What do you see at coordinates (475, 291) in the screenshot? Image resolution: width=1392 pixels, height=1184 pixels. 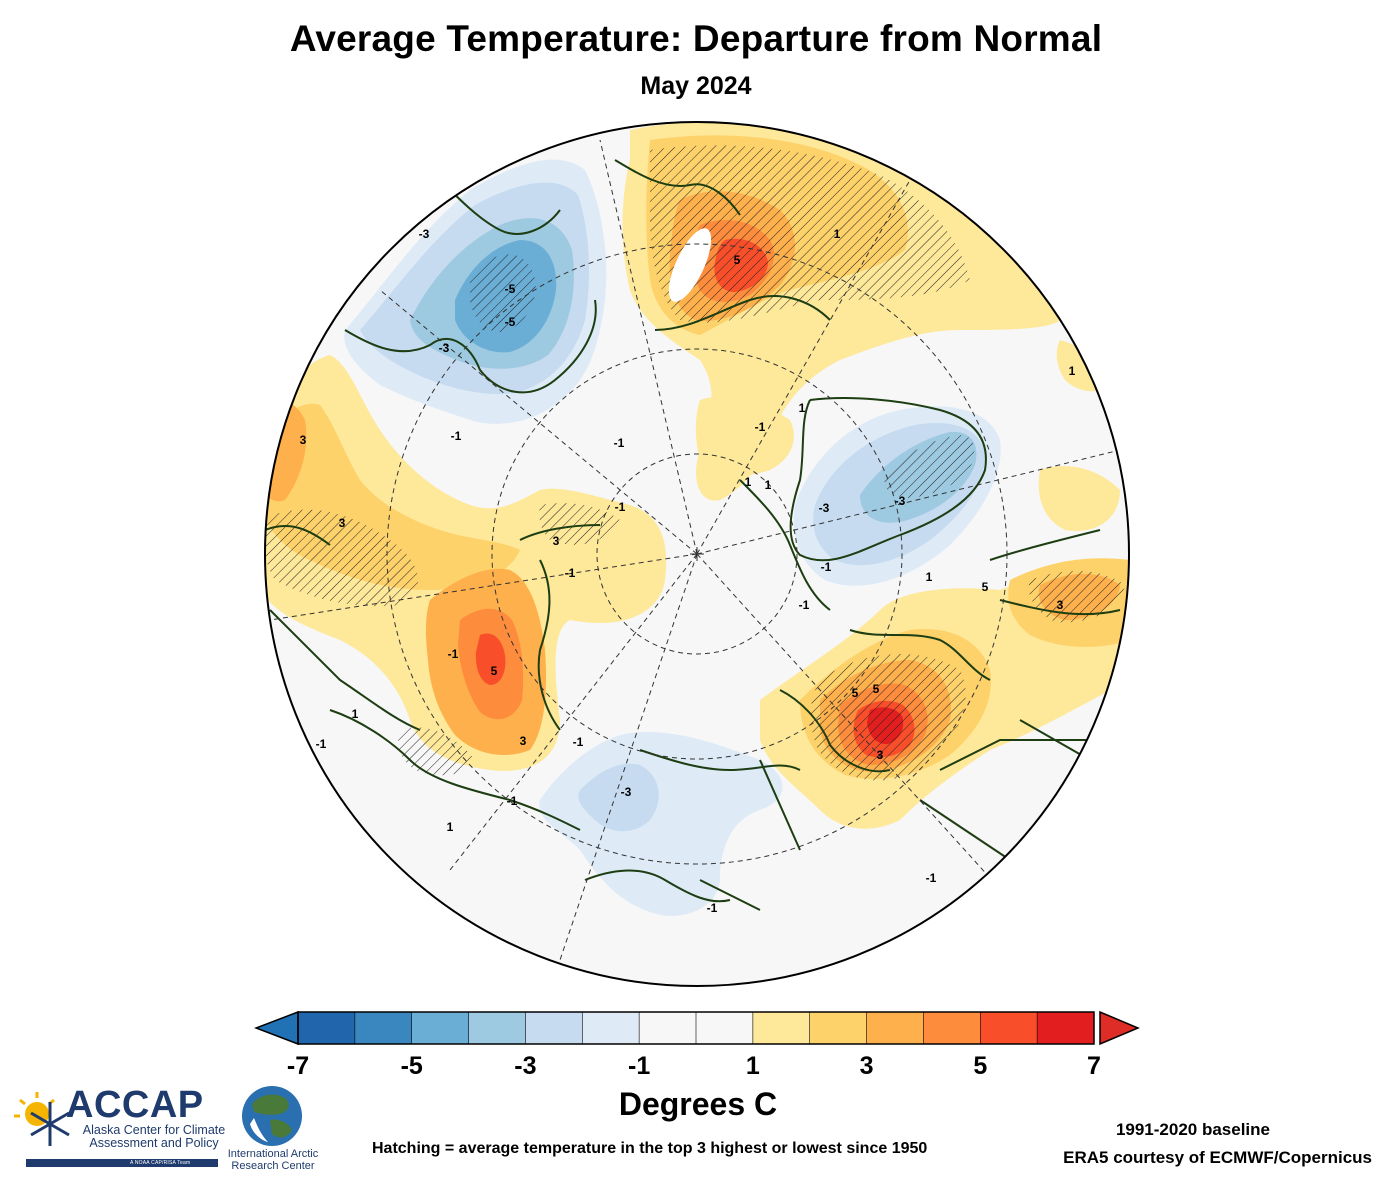 I see `cold-anomaly-scandinavia` at bounding box center [475, 291].